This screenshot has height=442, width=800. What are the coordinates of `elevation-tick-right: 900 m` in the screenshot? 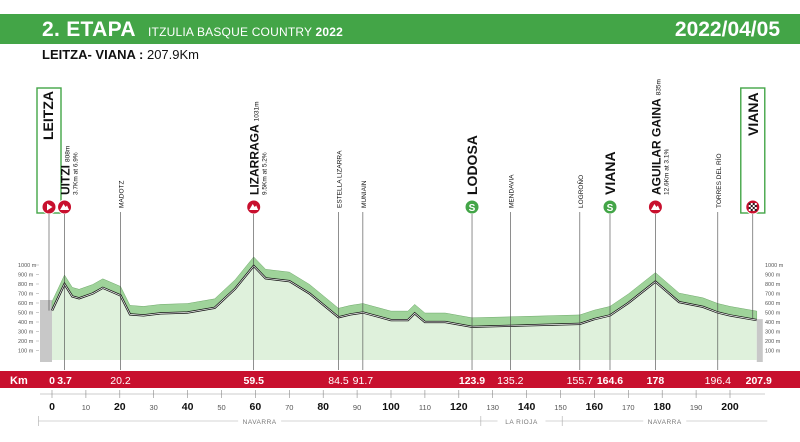 It's located at (773, 276).